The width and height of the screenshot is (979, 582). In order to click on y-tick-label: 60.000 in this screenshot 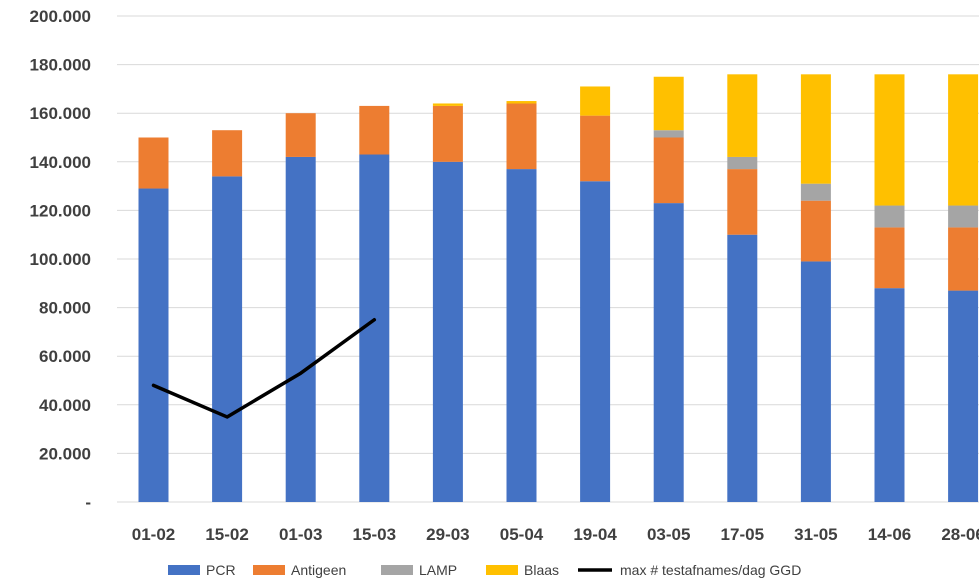, I will do `click(65, 356)`.